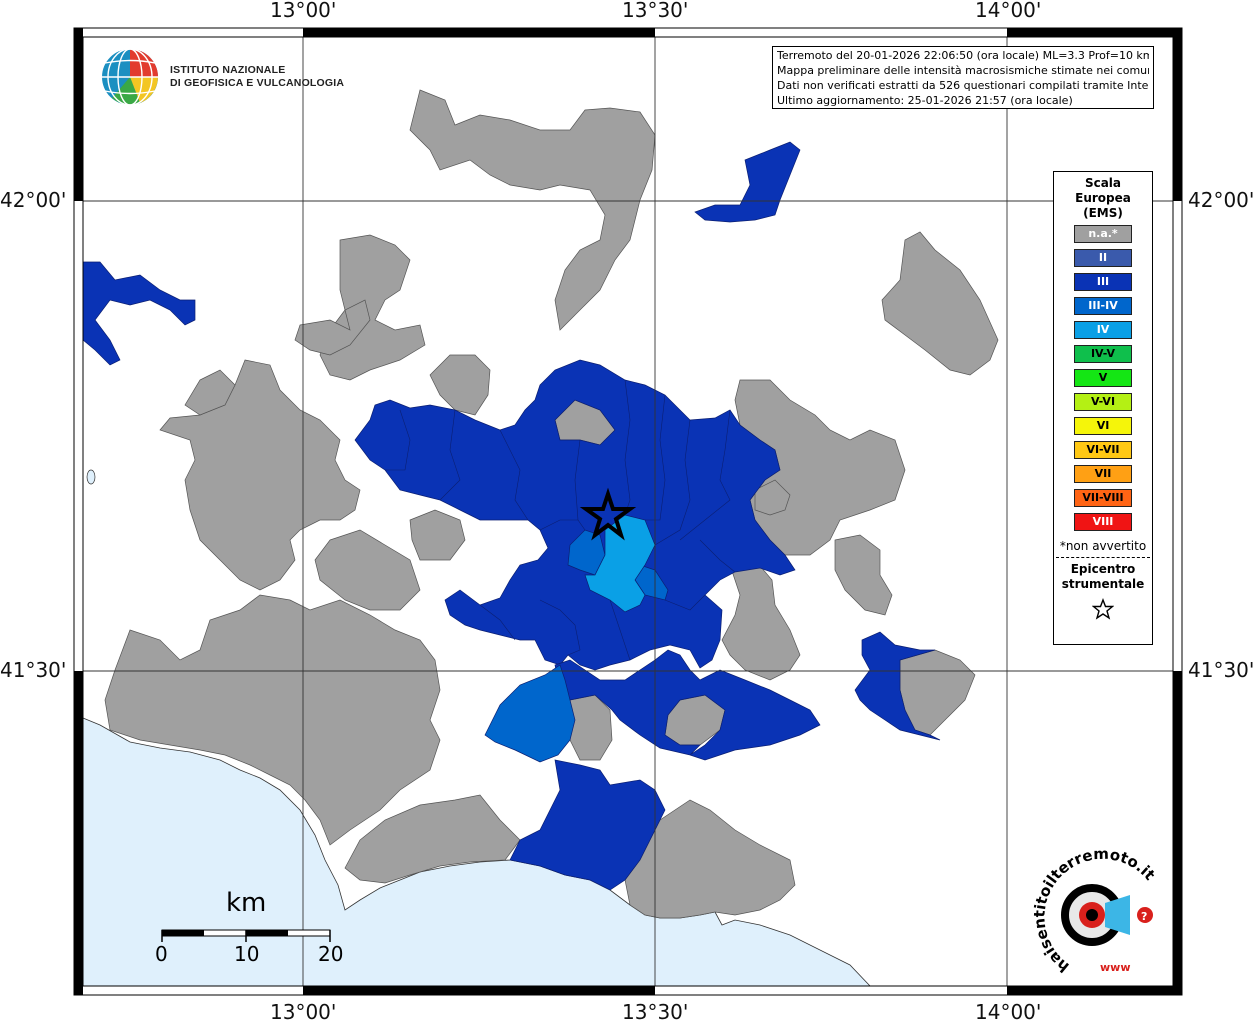 This screenshot has width=1255, height=1024. I want to click on lake, so click(91, 477).